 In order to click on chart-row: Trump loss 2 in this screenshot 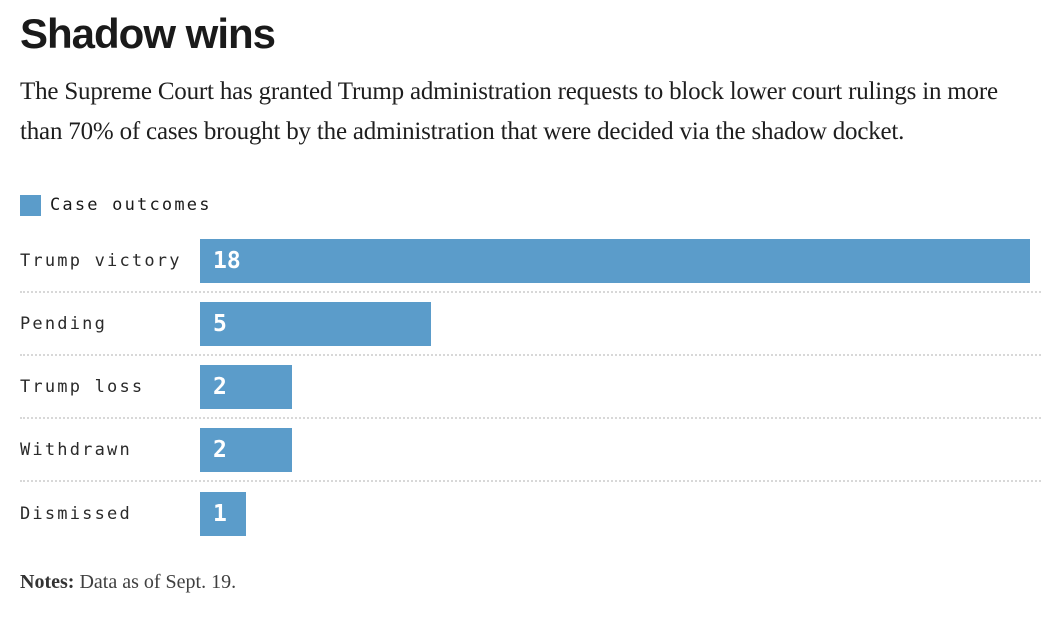, I will do `click(530, 387)`.